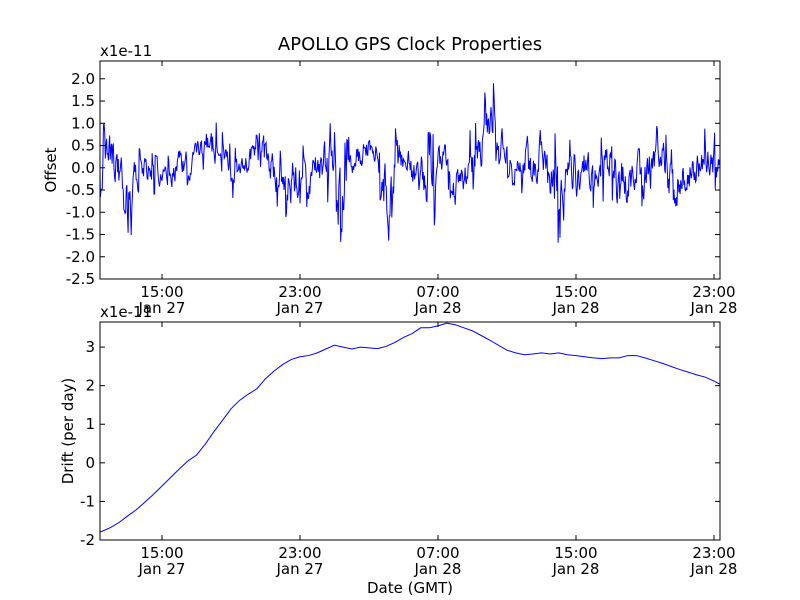 Image resolution: width=800 pixels, height=600 pixels. I want to click on y-tick-label: 2, so click(90, 386).